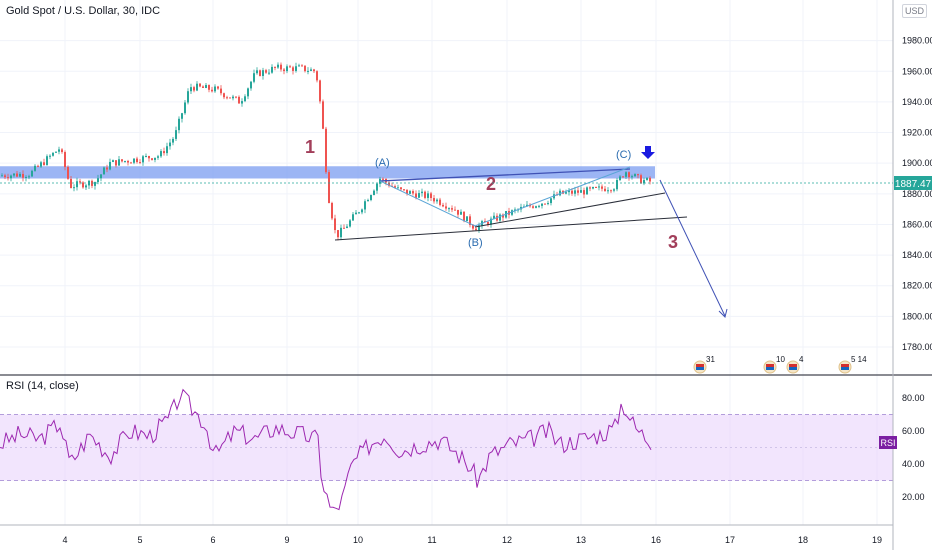 This screenshot has width=932, height=555. Describe the element at coordinates (692, 248) in the screenshot. I see `projection-arrow-line` at that location.